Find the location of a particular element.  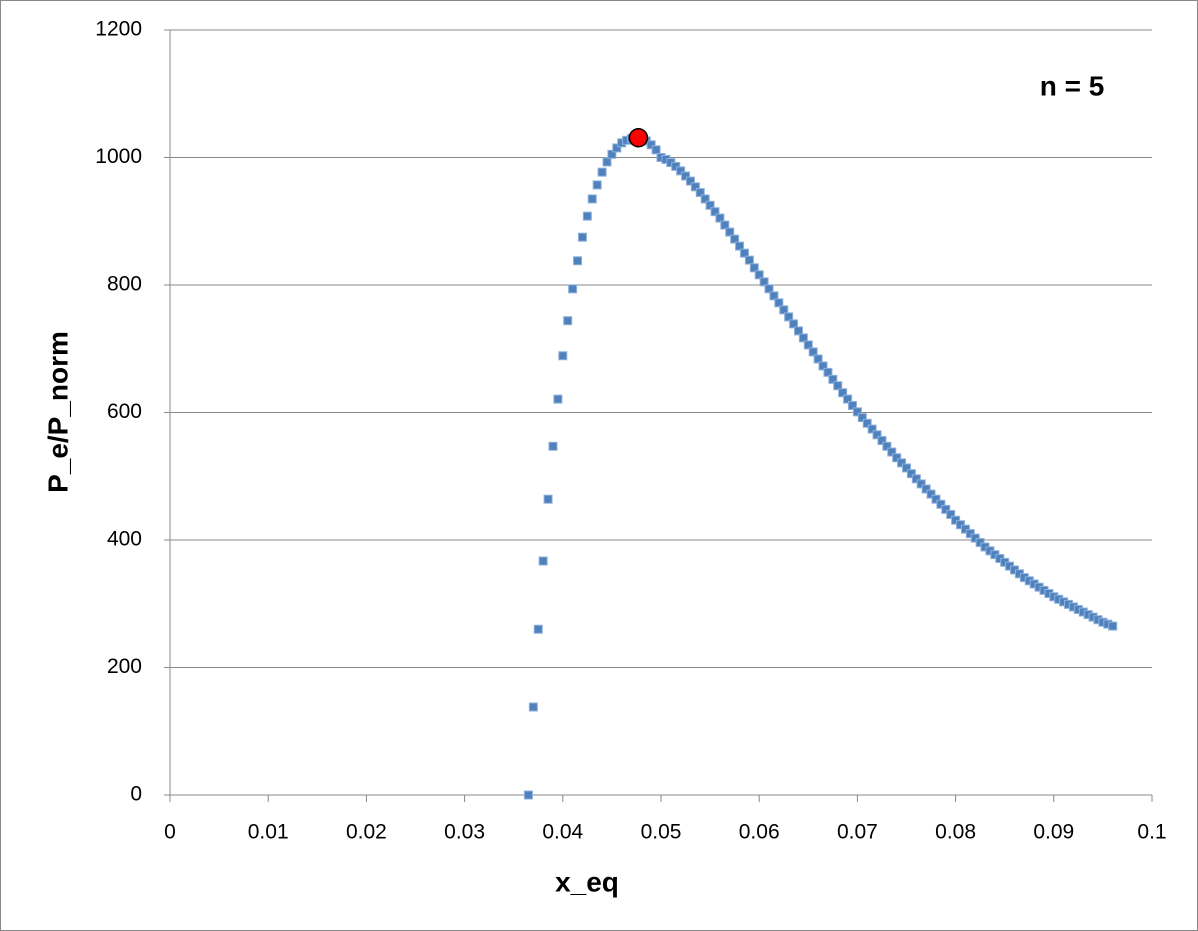

x-tick-label: 0.01 is located at coordinates (268, 832).